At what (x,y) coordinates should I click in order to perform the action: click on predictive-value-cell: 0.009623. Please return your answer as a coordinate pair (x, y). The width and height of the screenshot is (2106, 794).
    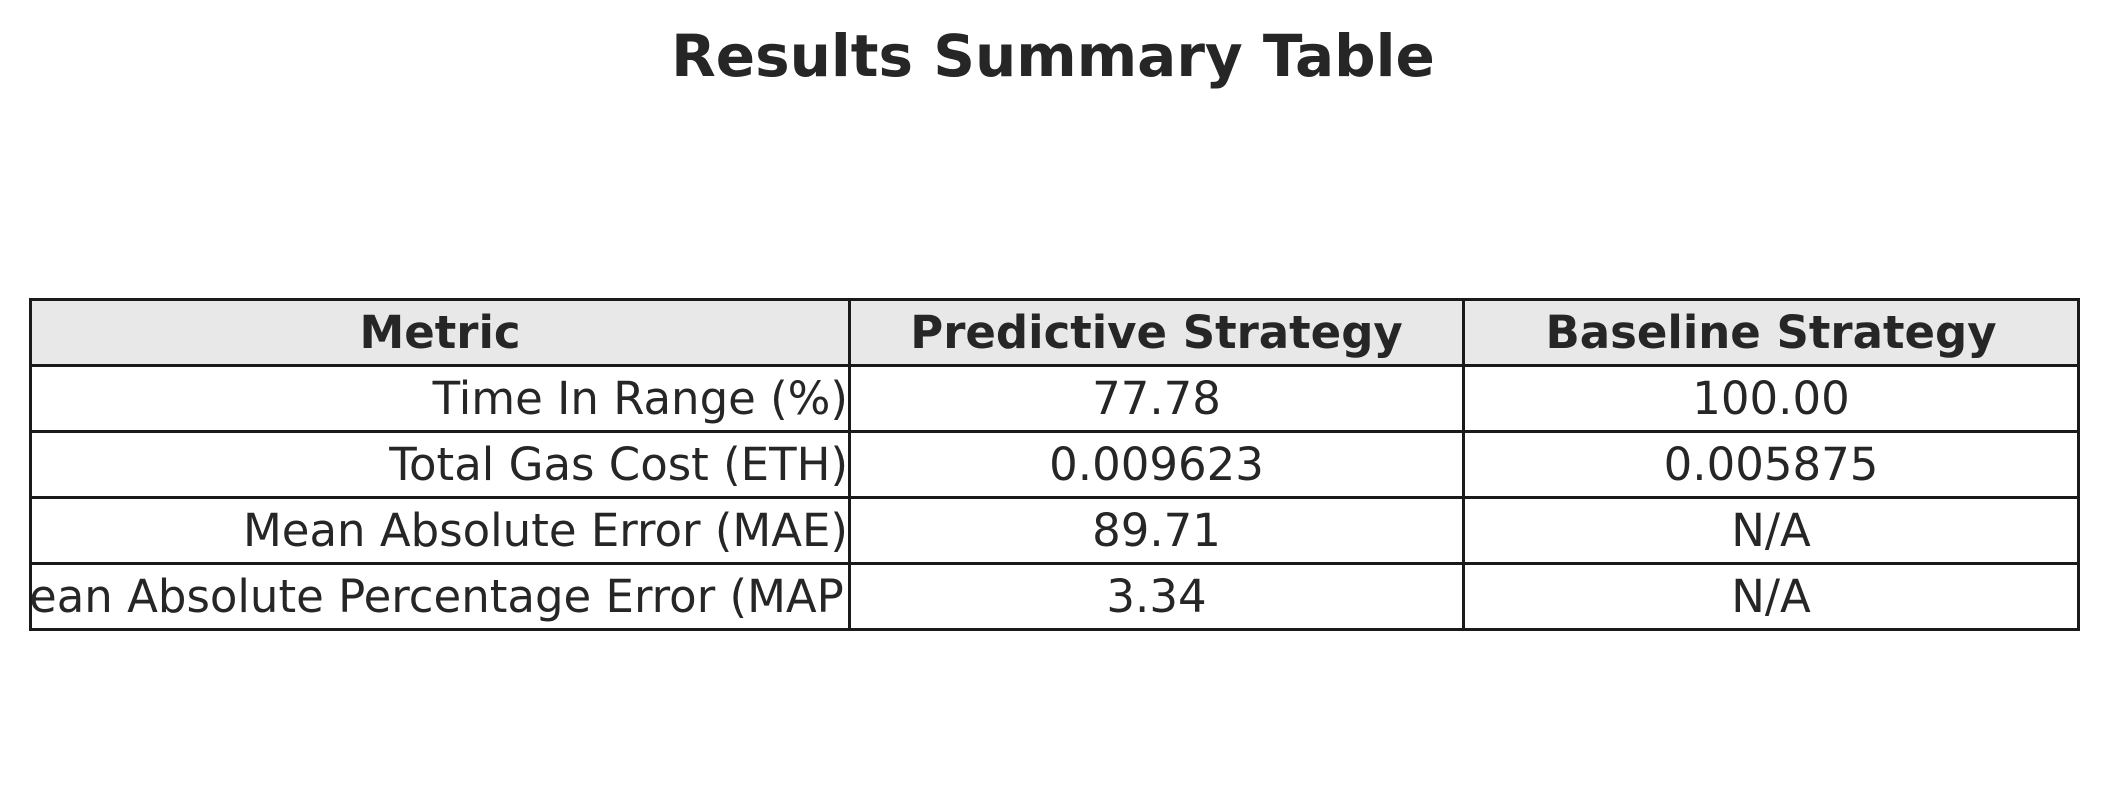
    Looking at the image, I should click on (1156, 464).